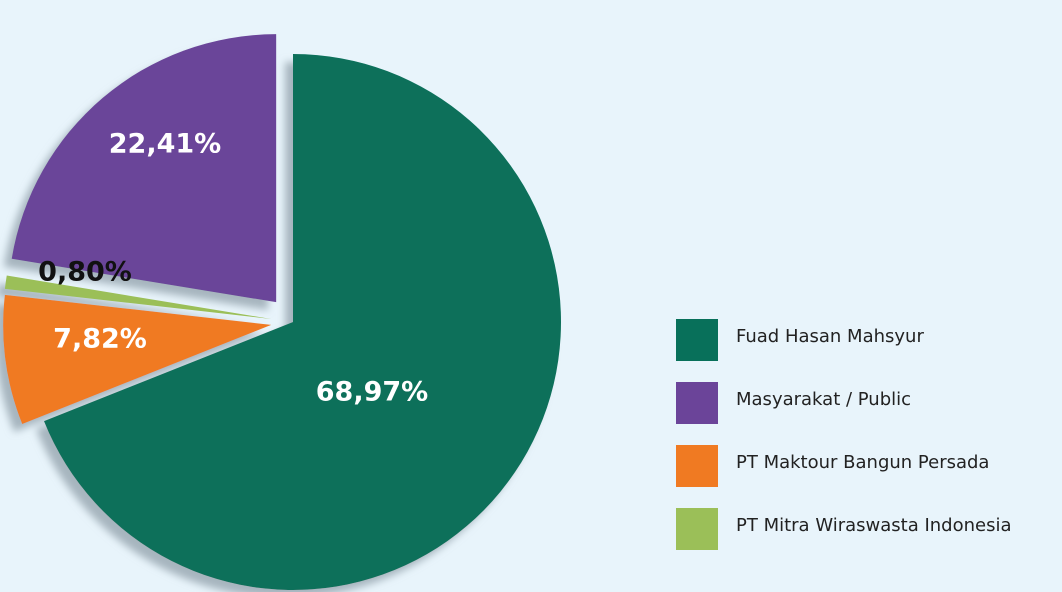  I want to click on legend-text: PT Mitra Wiraswasta Indonesia, so click(874, 525).